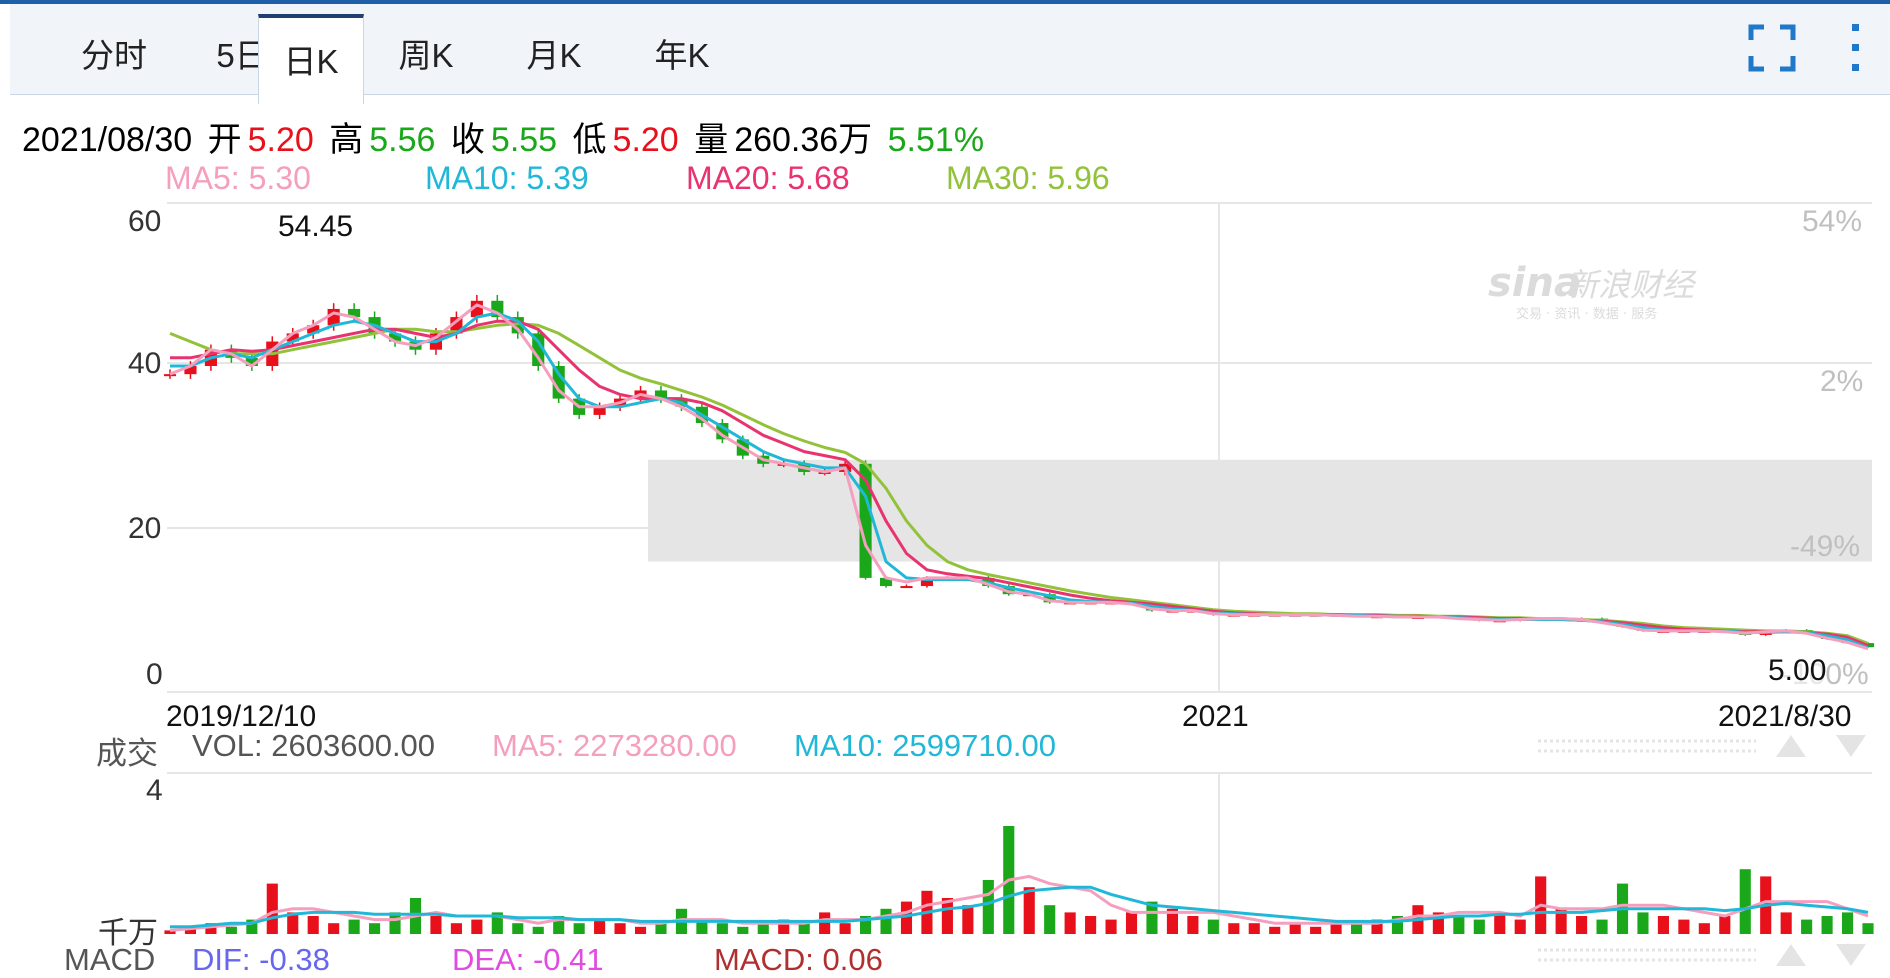 The image size is (1890, 978). I want to click on scroll-down-icon, so click(1851, 746).